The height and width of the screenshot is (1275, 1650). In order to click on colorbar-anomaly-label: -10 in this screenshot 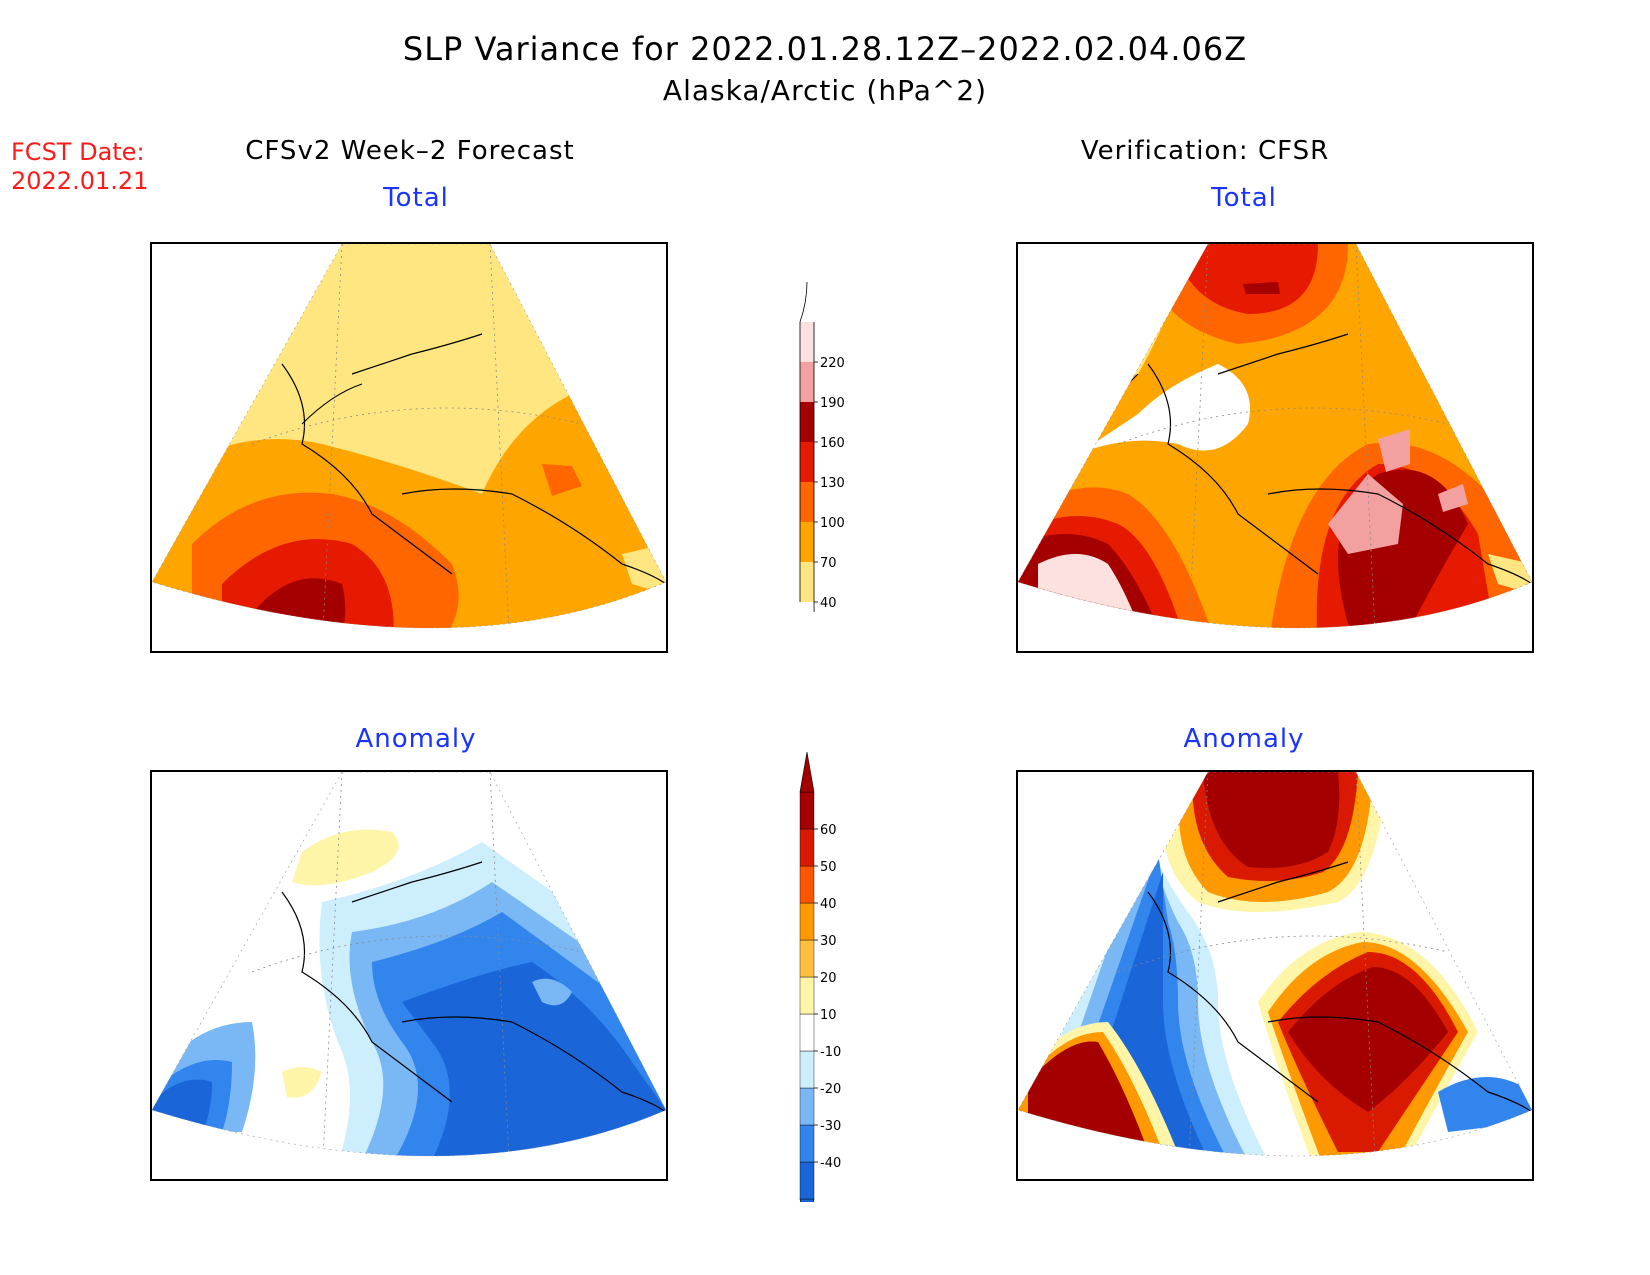, I will do `click(830, 1052)`.